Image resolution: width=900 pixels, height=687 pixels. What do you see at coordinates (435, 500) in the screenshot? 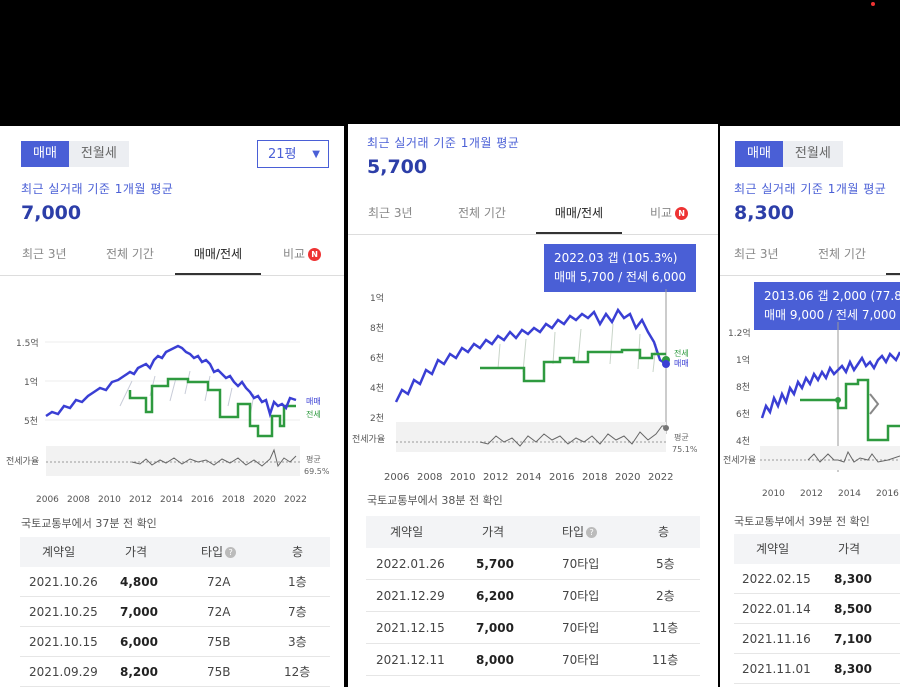
I see `data-source: 국토교통부에서 38분 전 확인` at bounding box center [435, 500].